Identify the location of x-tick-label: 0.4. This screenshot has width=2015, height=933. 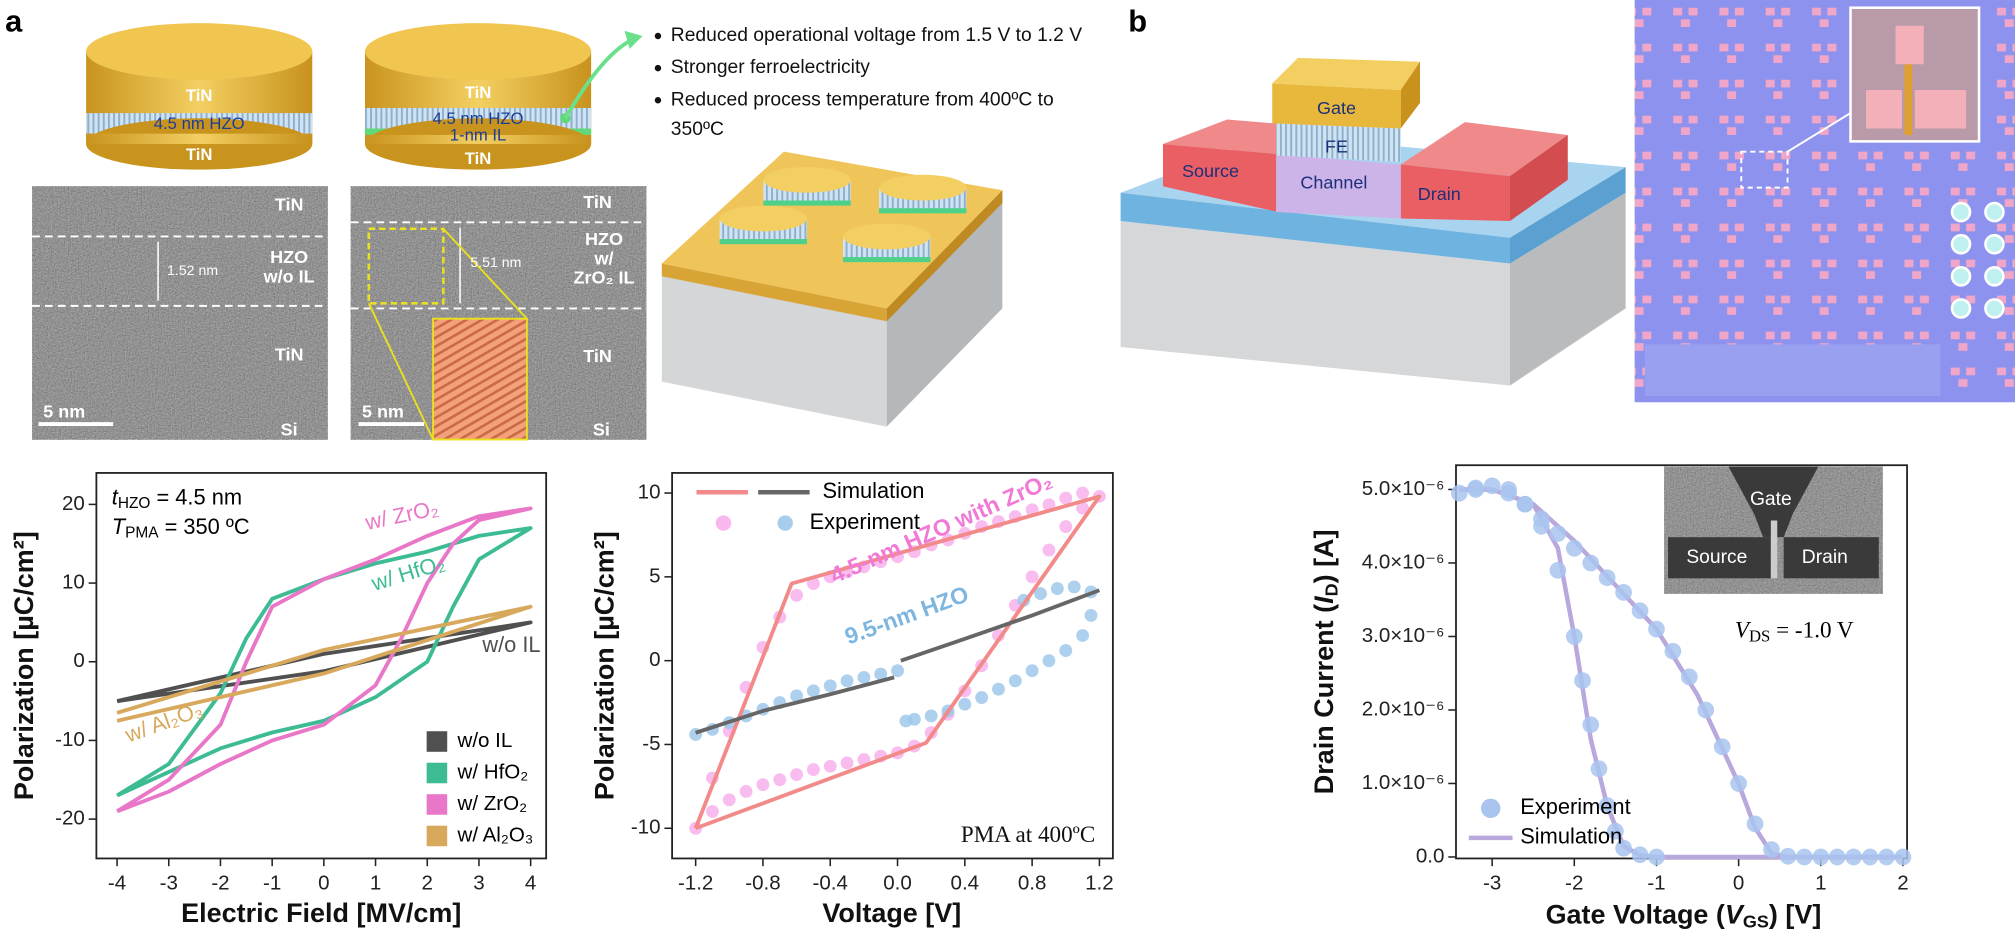
(965, 883).